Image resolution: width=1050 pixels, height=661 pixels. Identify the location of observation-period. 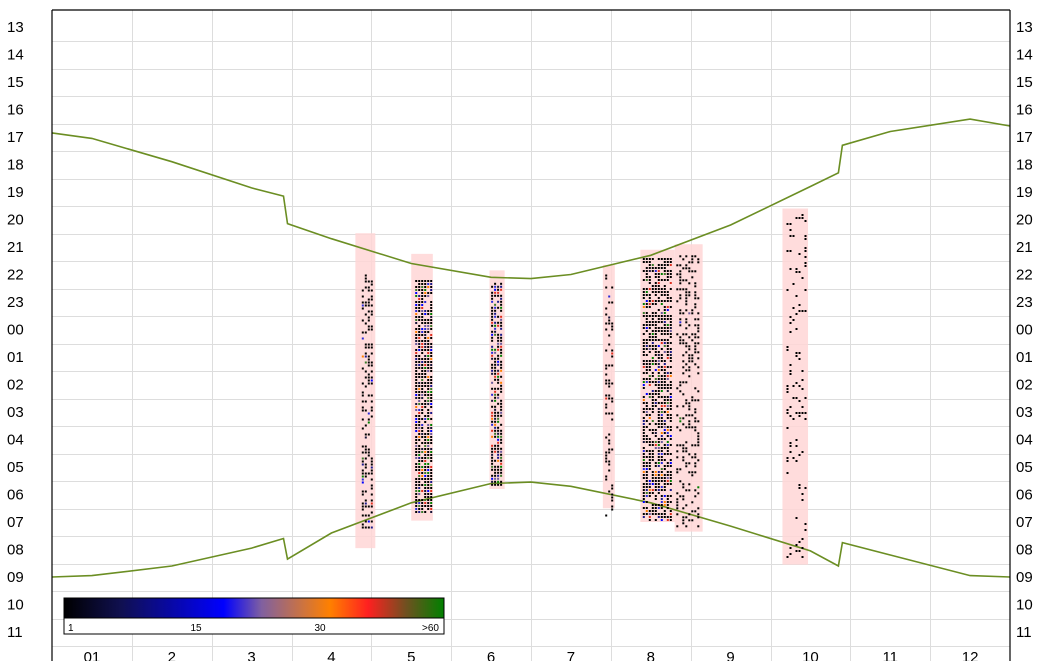
(795, 386).